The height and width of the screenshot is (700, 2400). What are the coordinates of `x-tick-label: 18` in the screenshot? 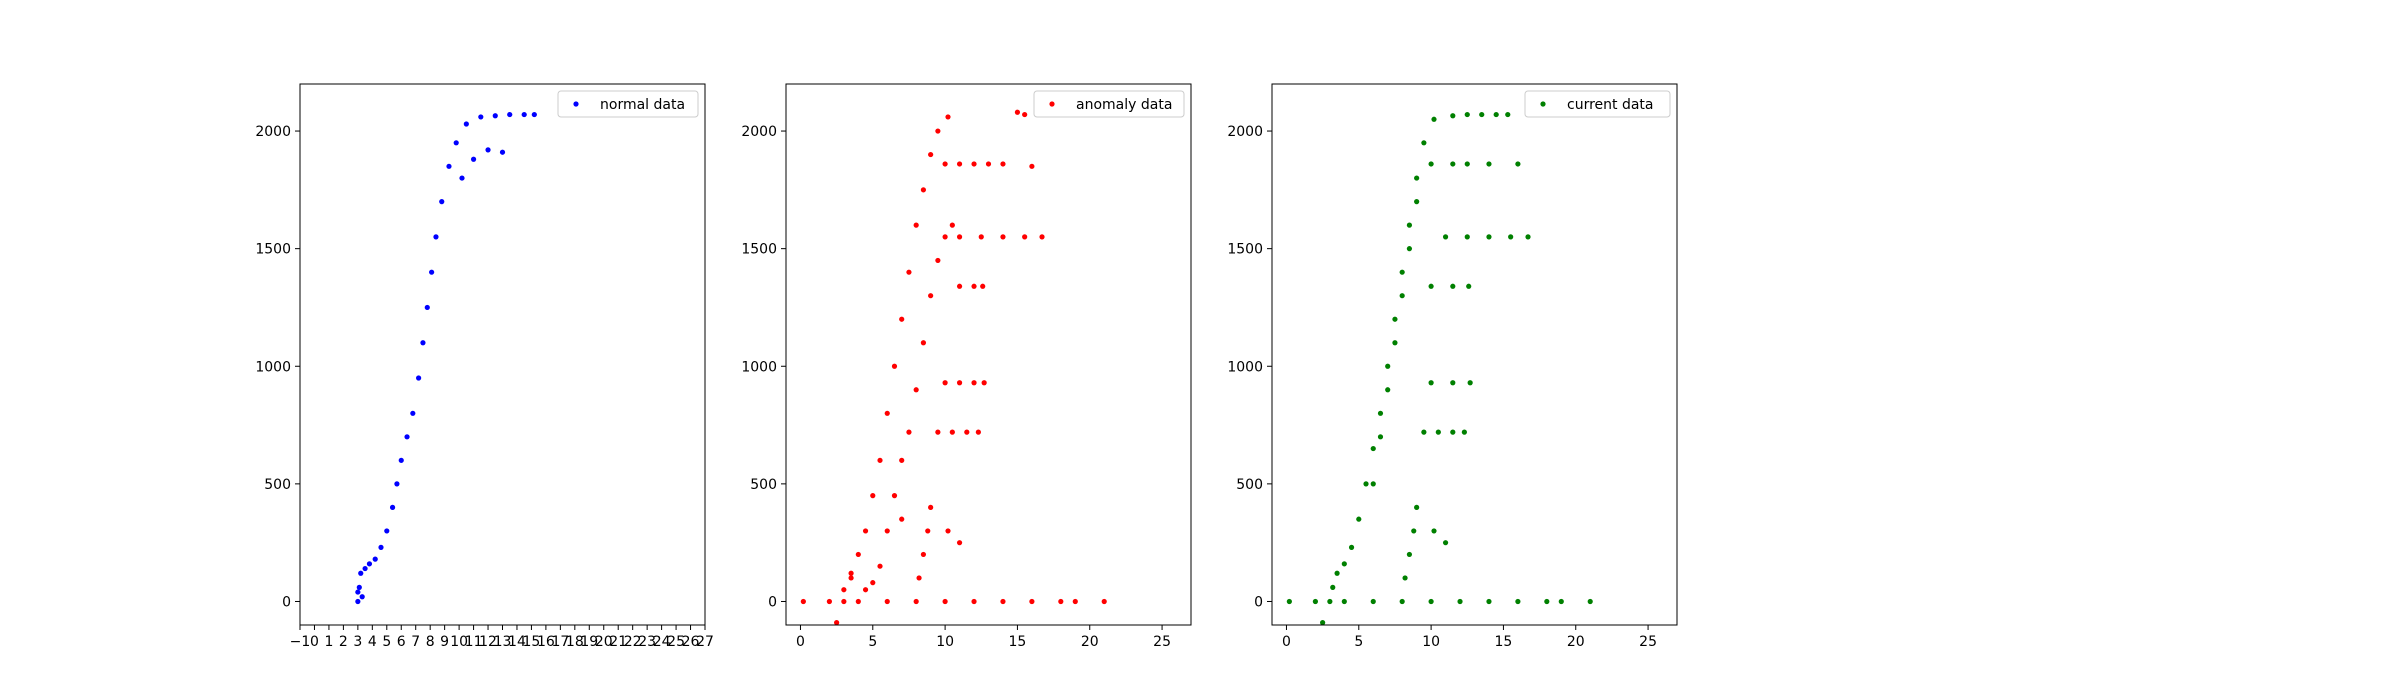 It's located at (575, 642).